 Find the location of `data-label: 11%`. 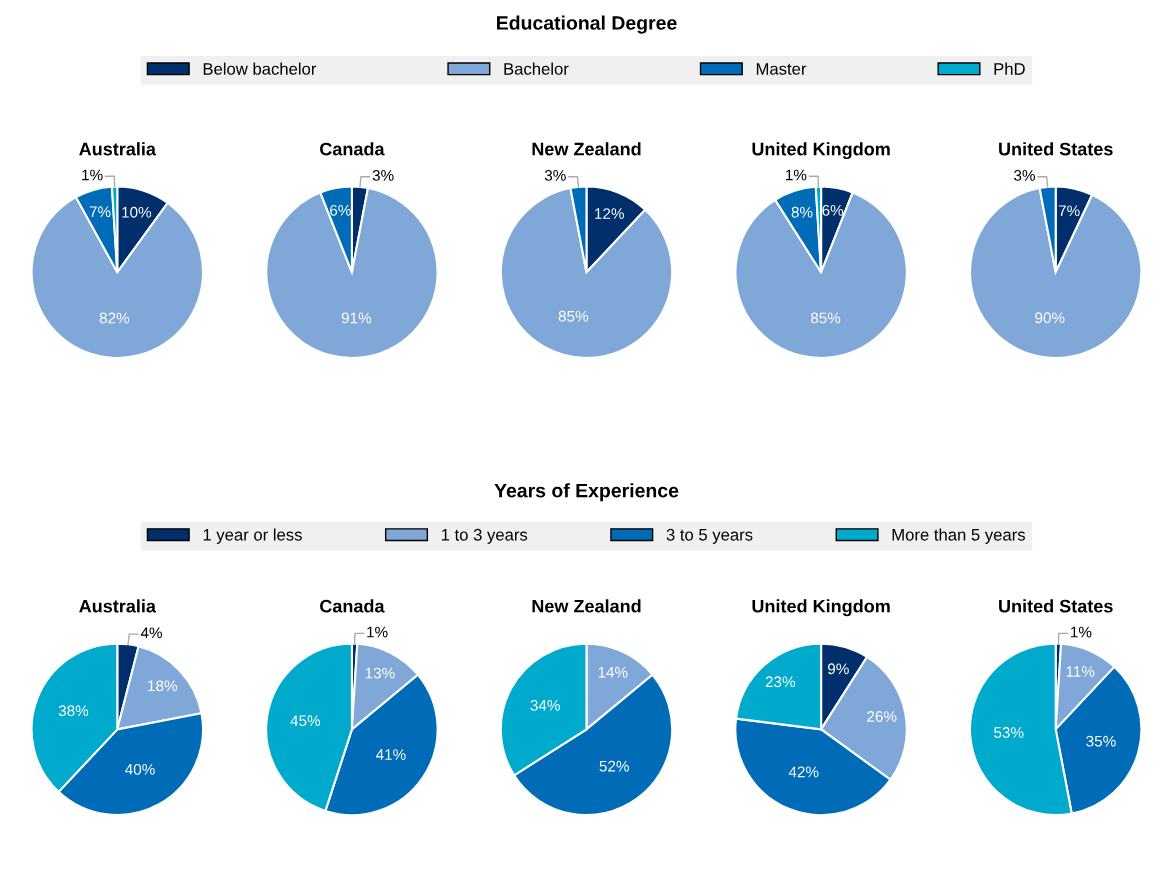

data-label: 11% is located at coordinates (1080, 671).